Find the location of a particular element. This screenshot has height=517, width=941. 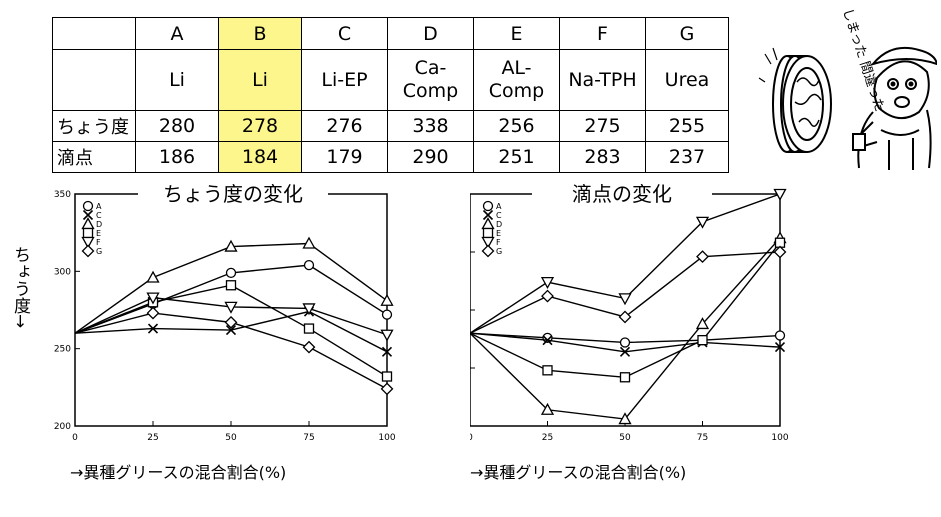

x-axis-label: →異種グリースの混合割合(%) is located at coordinates (178, 472).